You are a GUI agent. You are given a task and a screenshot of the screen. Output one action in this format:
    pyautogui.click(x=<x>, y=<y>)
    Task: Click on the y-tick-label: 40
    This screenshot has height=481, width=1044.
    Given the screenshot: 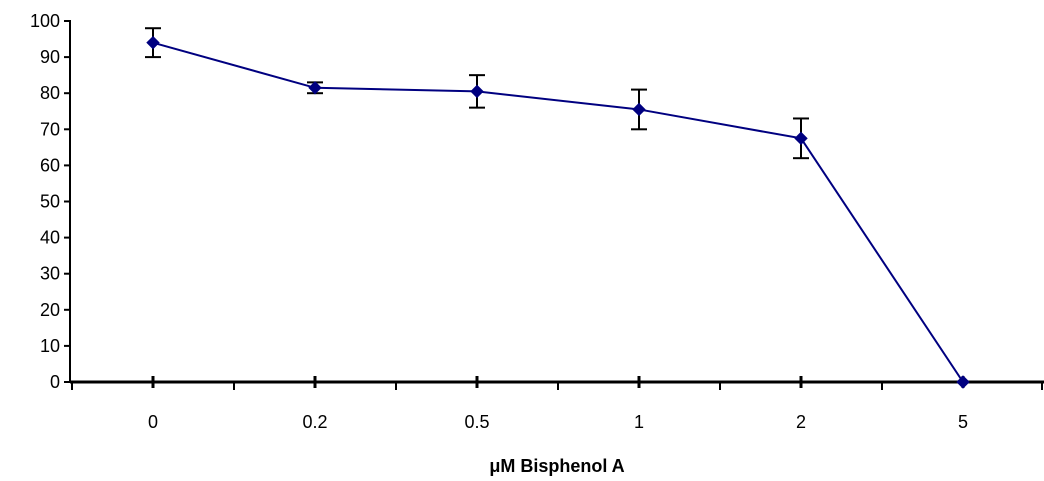 What is the action you would take?
    pyautogui.click(x=50, y=238)
    